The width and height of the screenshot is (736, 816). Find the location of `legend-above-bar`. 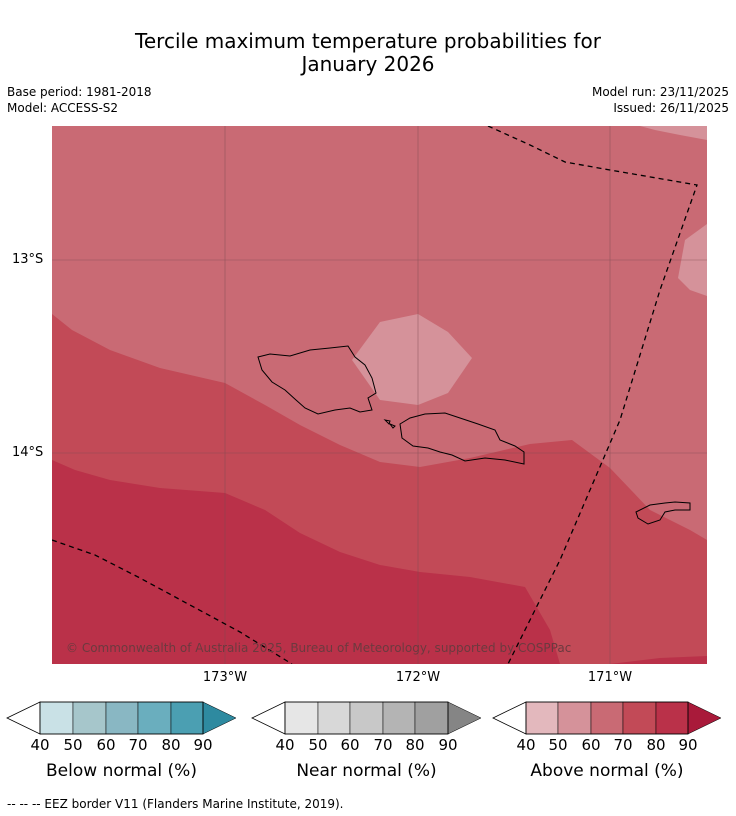

legend-above-bar is located at coordinates (607, 718).